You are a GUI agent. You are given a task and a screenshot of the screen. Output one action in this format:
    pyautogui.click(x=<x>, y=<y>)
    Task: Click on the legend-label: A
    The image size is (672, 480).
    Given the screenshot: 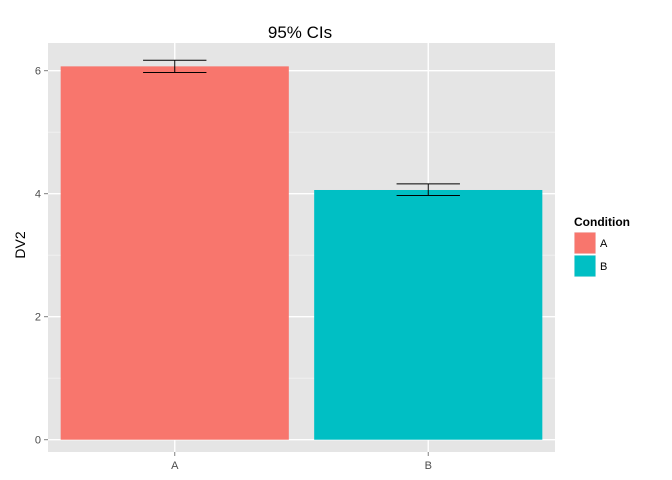 What is the action you would take?
    pyautogui.click(x=604, y=244)
    